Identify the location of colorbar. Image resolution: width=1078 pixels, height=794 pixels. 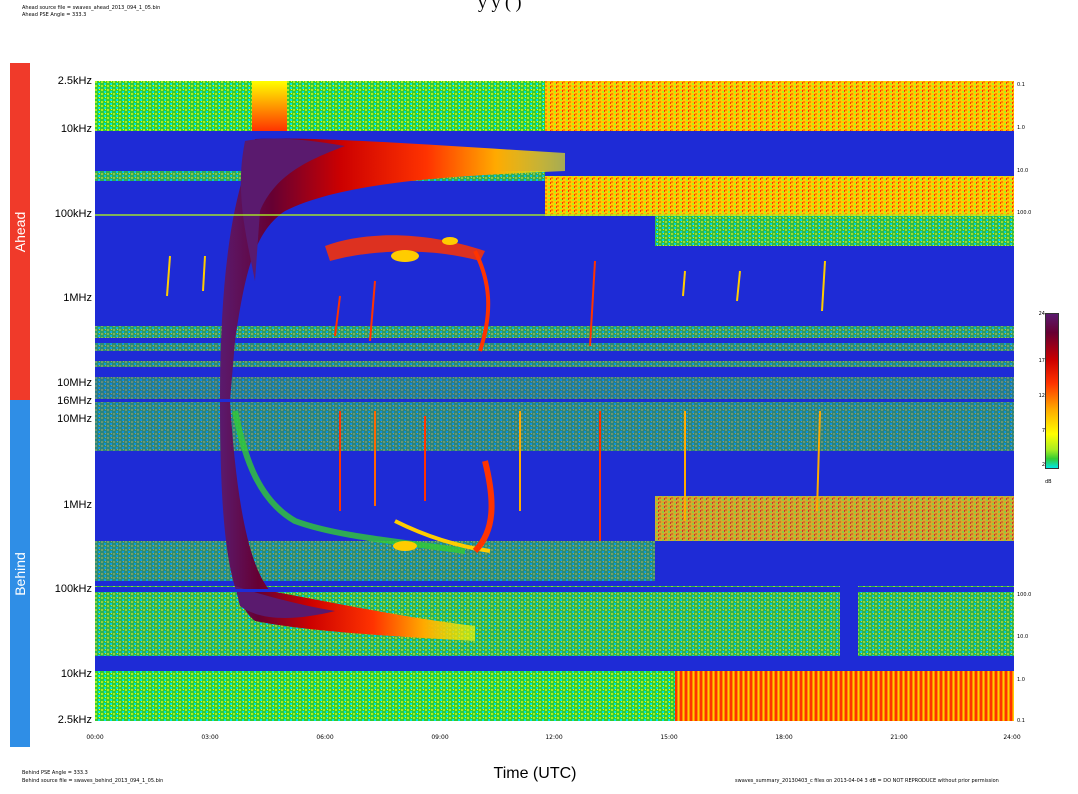
(1052, 391).